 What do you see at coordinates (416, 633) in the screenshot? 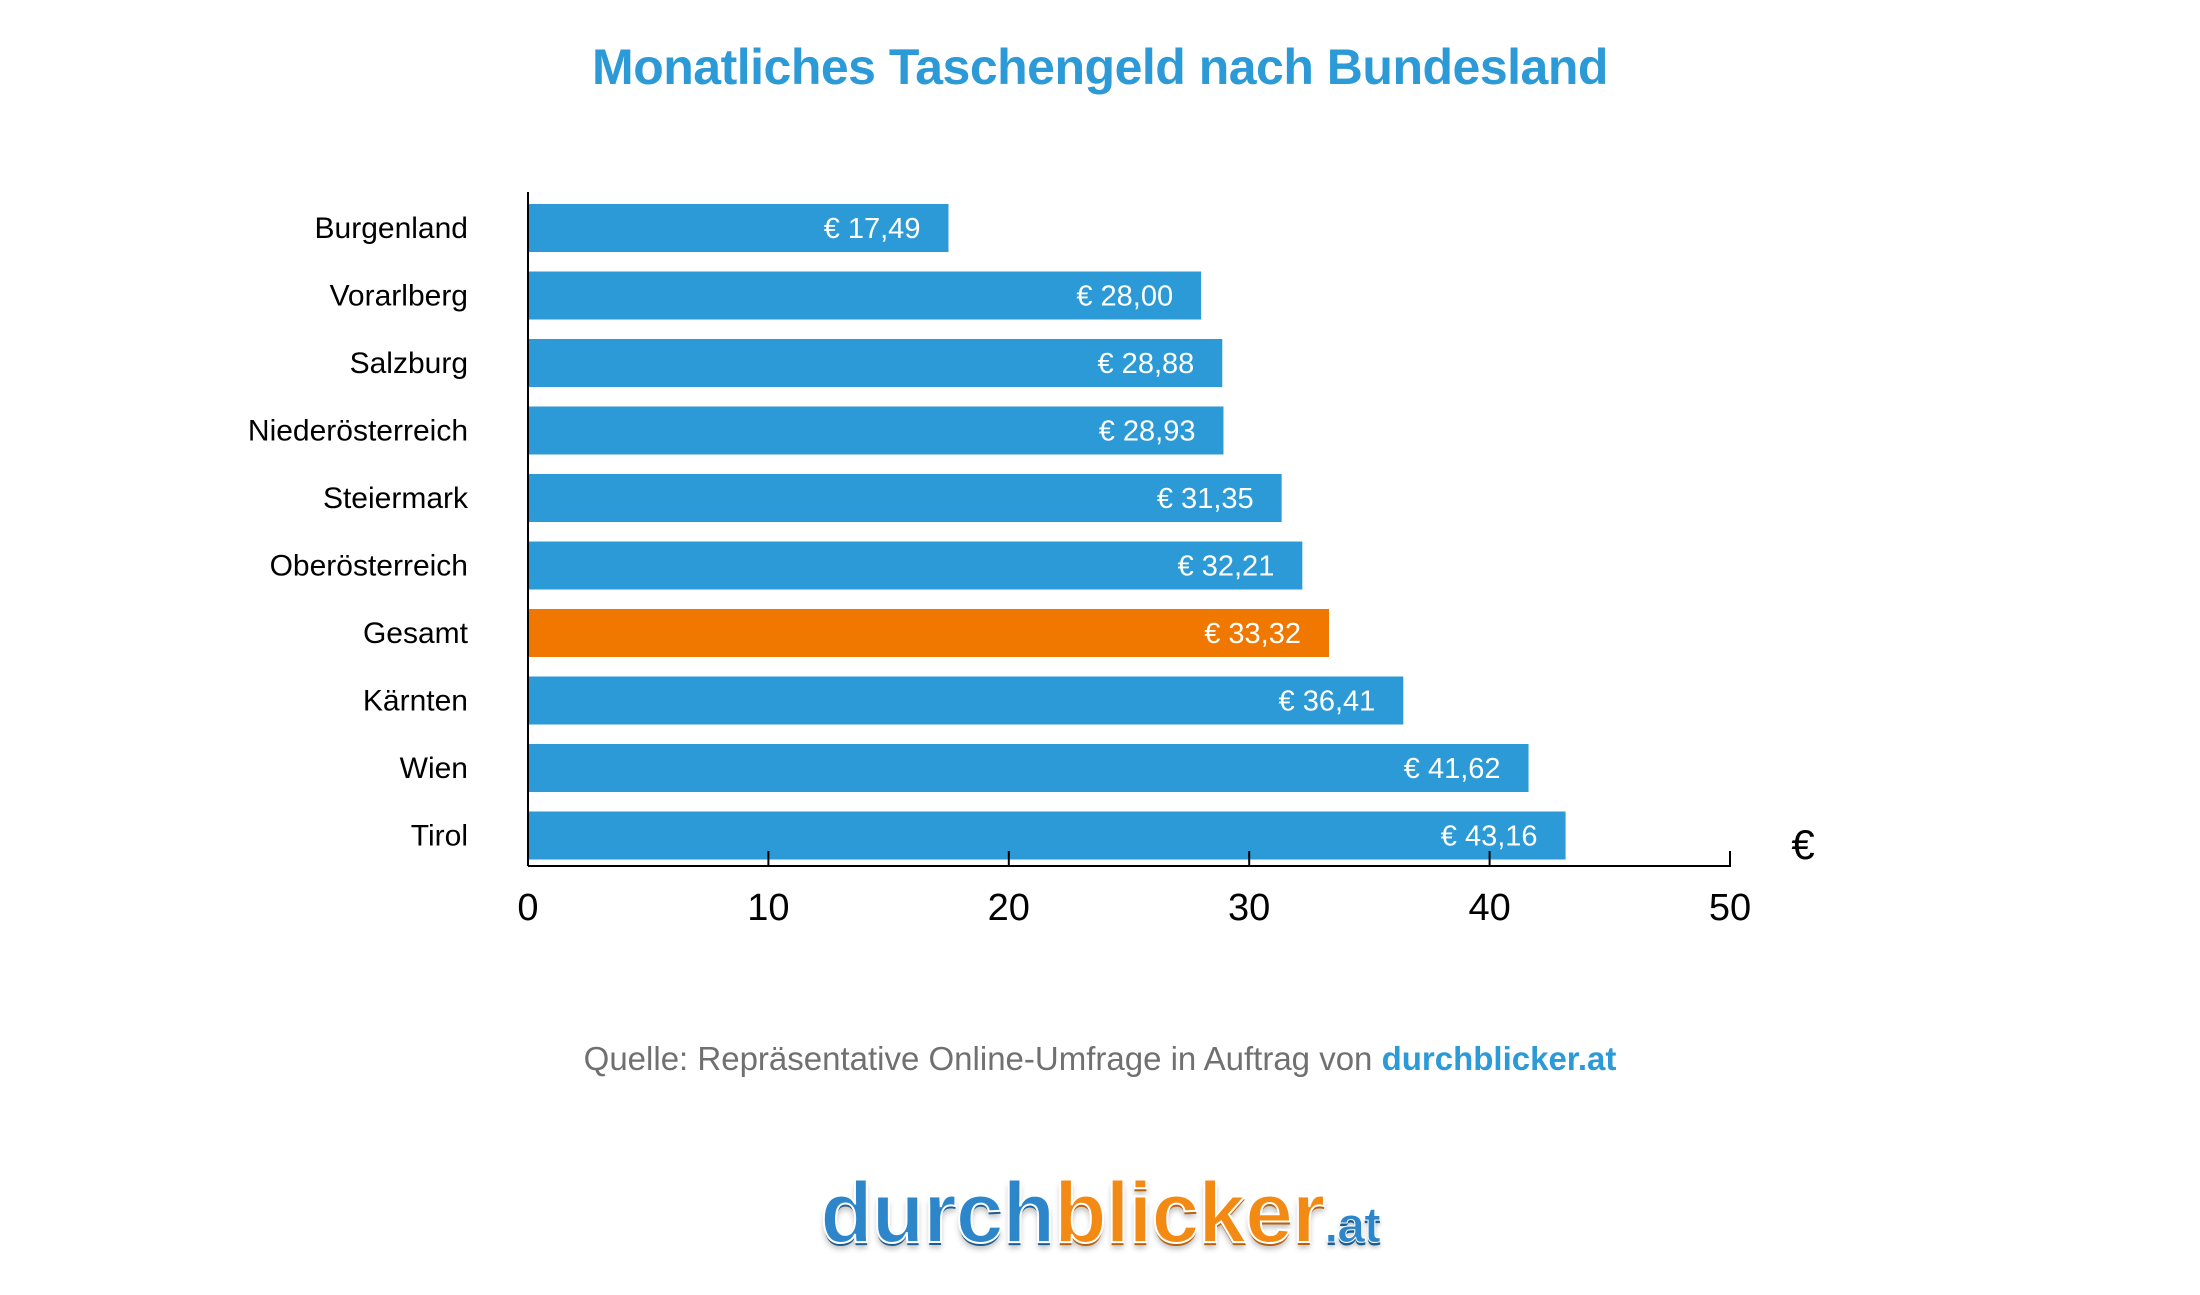
I see `category-label-6: Gesamt` at bounding box center [416, 633].